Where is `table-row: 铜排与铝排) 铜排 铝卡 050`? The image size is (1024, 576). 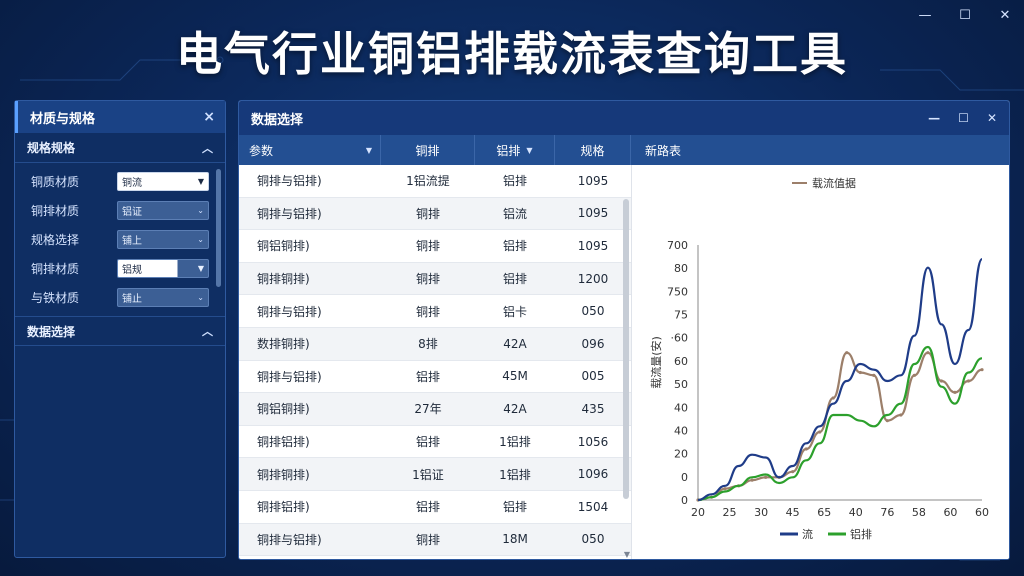
table-row: 铜排与铝排) 铜排 铝卡 050 is located at coordinates (435, 311).